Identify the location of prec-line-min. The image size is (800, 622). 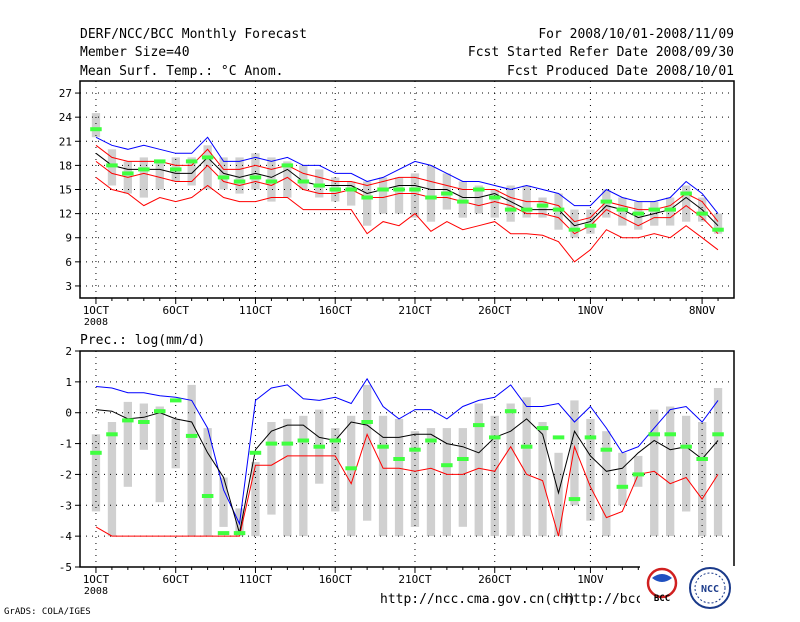
(407, 484).